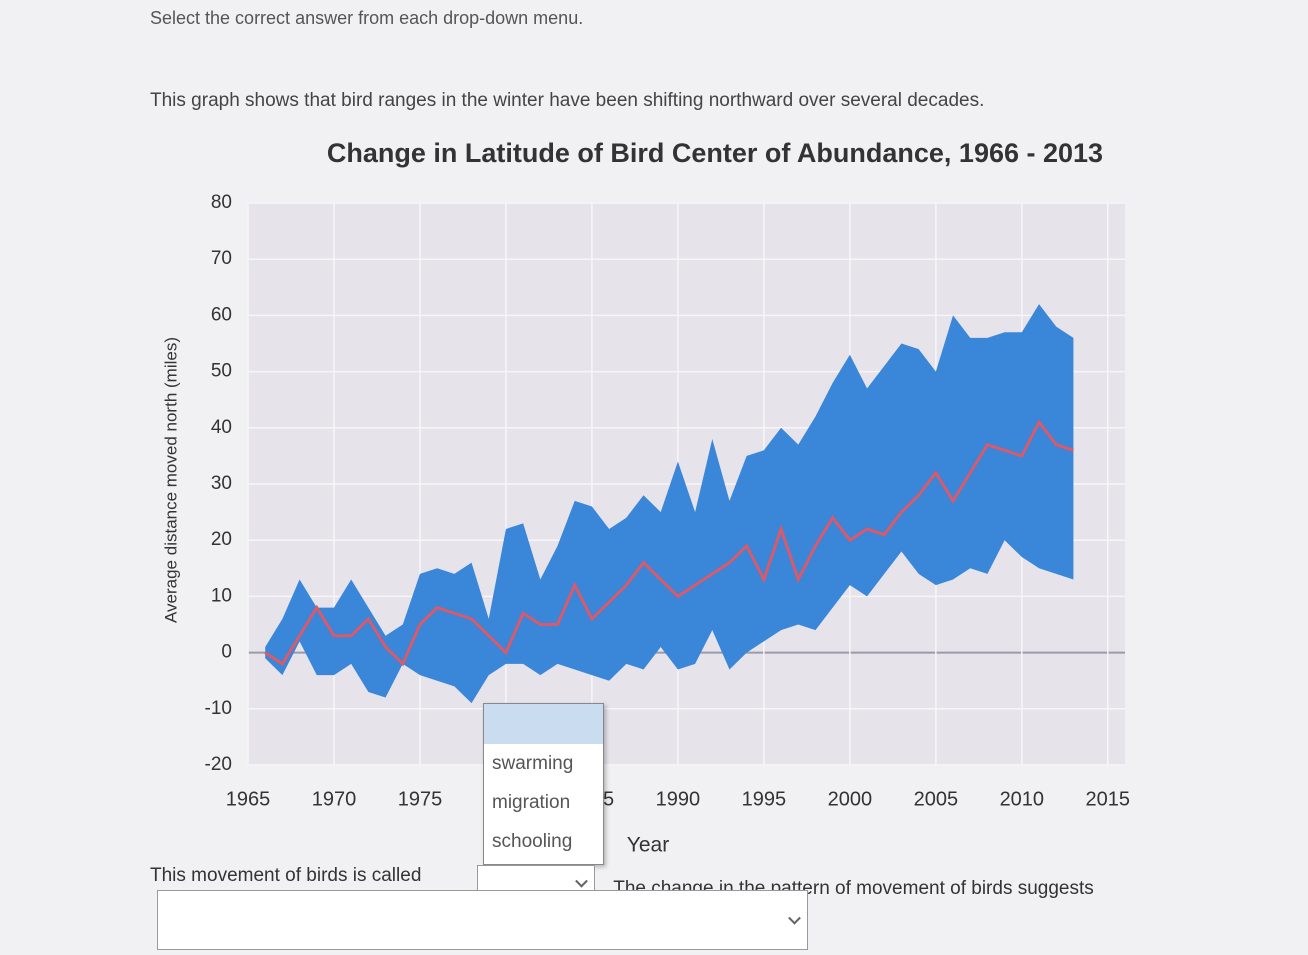  I want to click on y-tick-label: 40, so click(221, 427).